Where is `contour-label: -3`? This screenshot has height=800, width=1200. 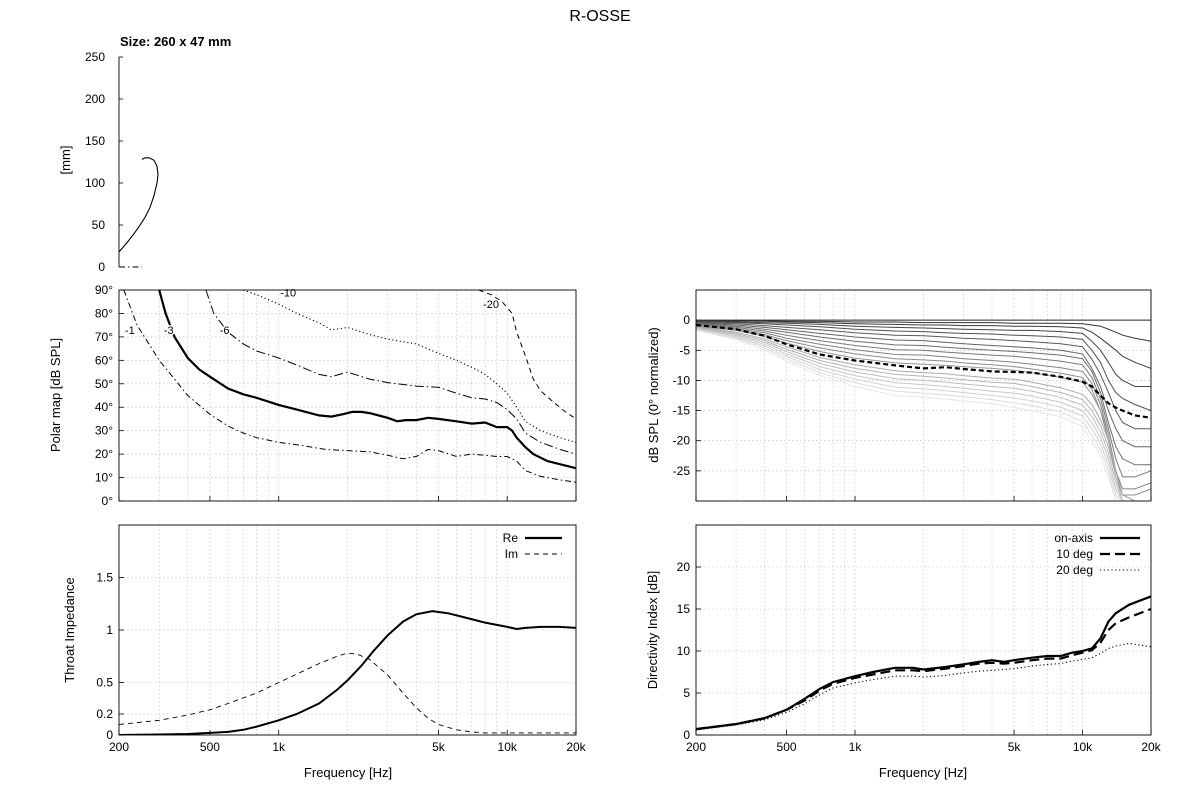 contour-label: -3 is located at coordinates (169, 331).